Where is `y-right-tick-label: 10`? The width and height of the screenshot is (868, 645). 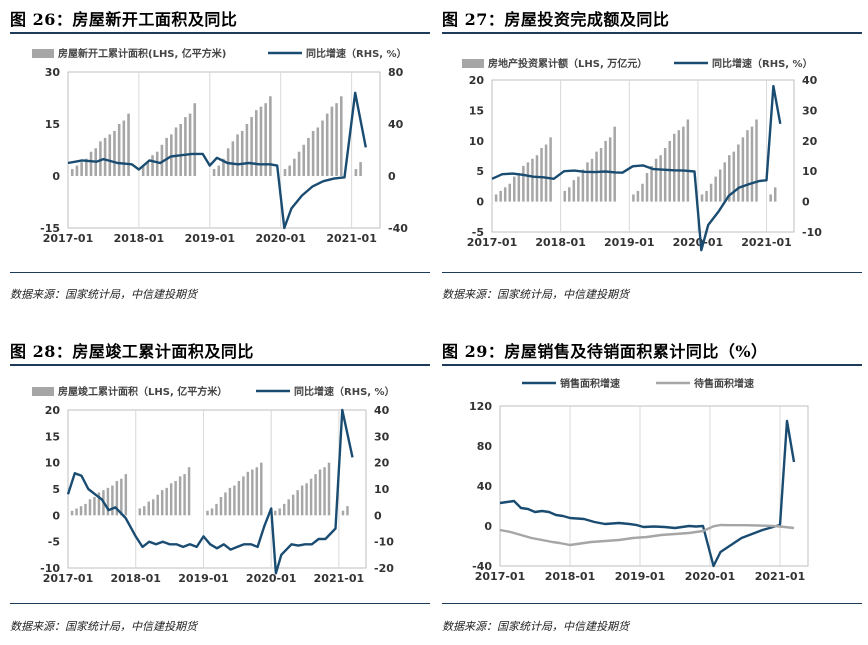 y-right-tick-label: 10 is located at coordinates (382, 489).